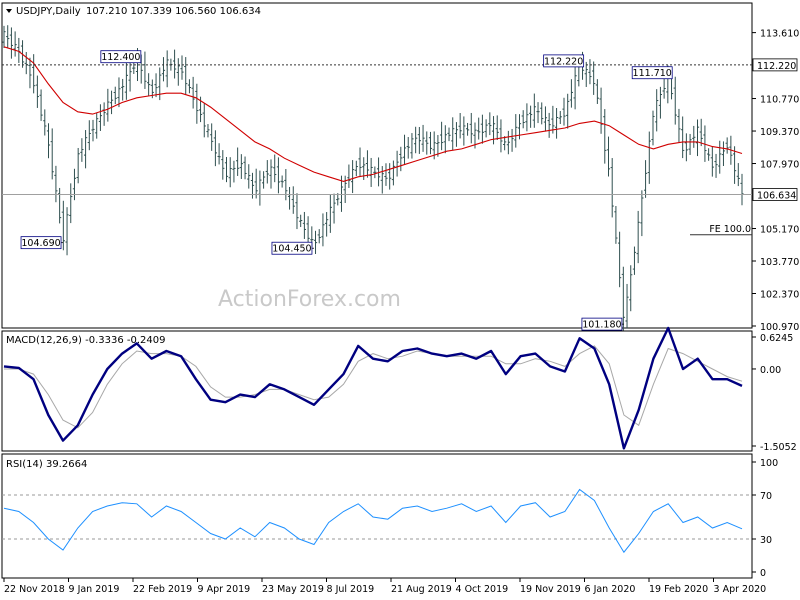 The image size is (800, 600). What do you see at coordinates (482, 589) in the screenshot?
I see `x-tick-label: 4 Oct 2019` at bounding box center [482, 589].